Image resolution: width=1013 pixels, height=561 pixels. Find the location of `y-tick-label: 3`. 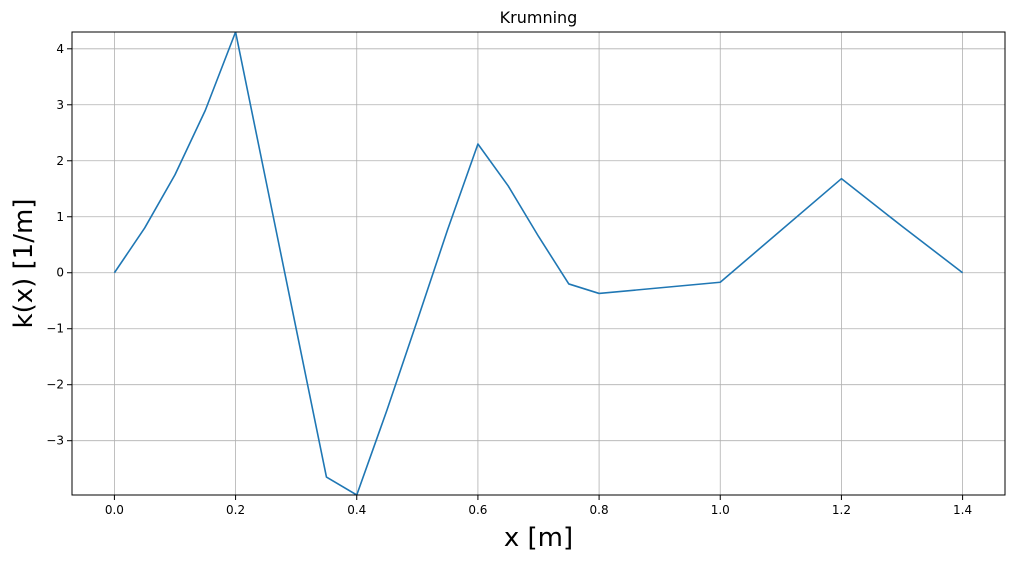

y-tick-label: 3 is located at coordinates (60, 105).